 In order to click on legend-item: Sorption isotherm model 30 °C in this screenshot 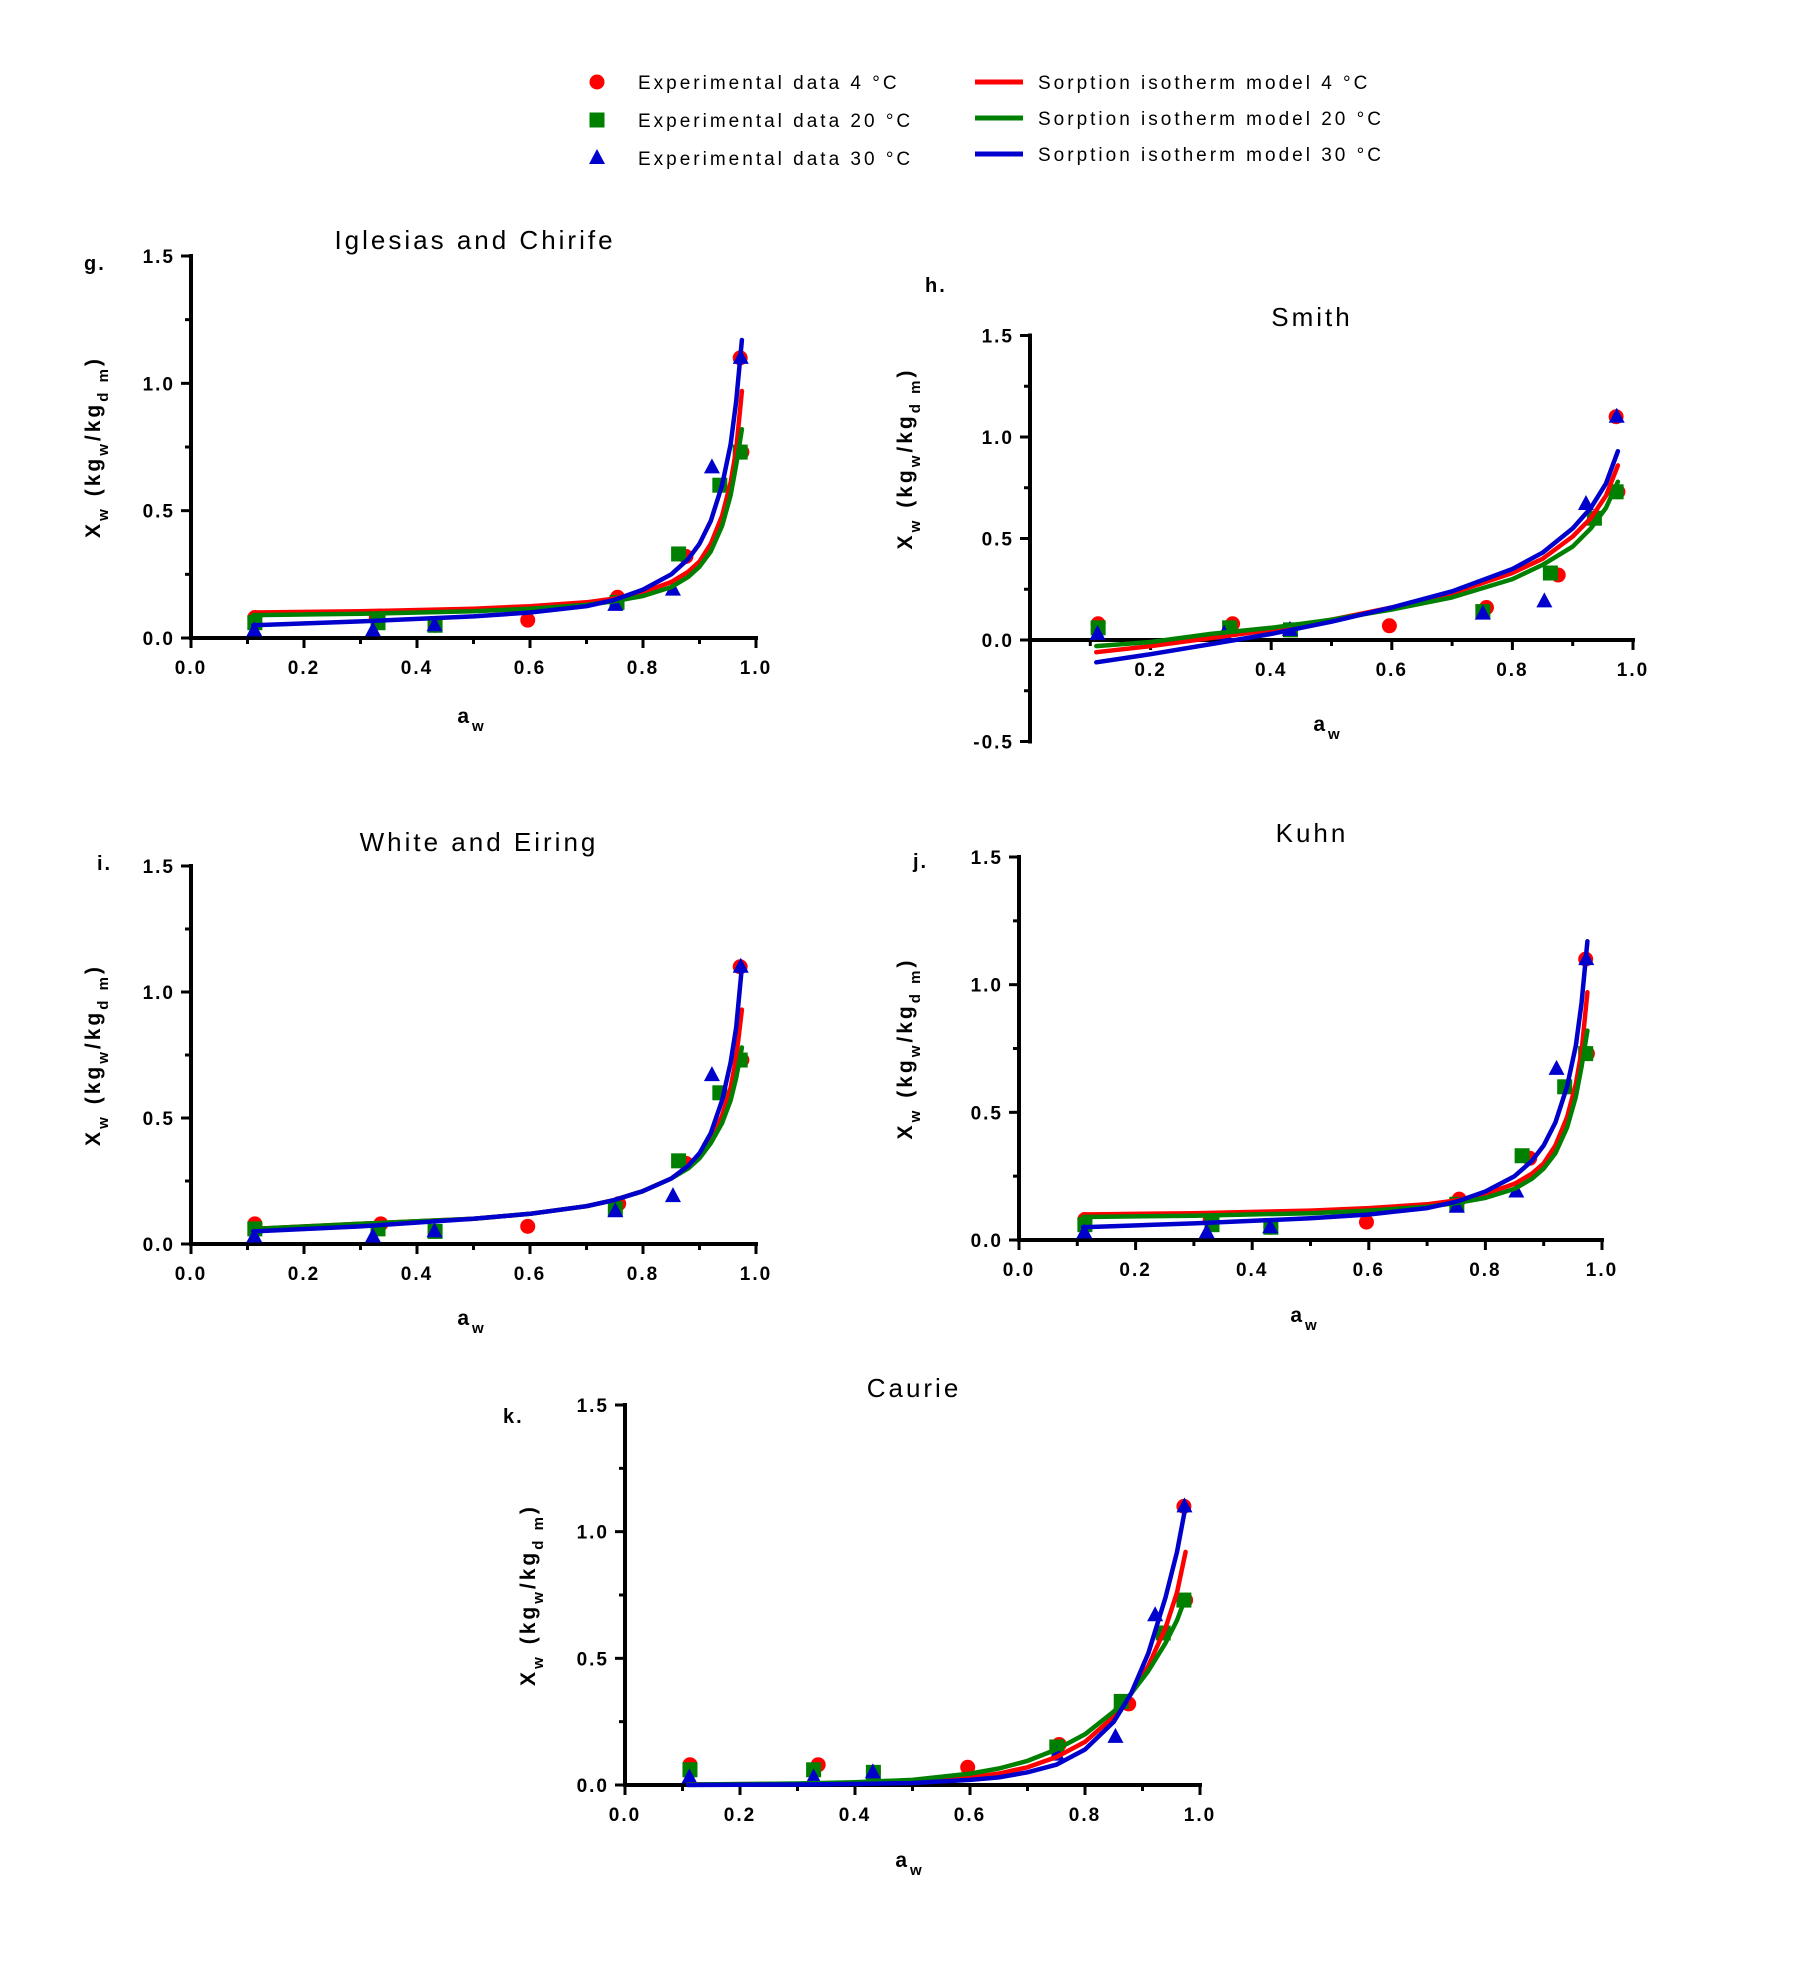, I will do `click(1179, 155)`.